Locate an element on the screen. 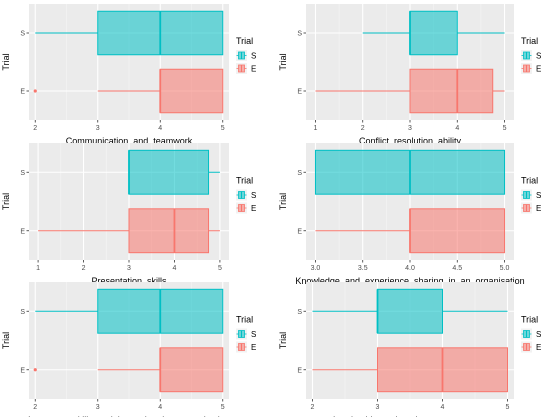 This screenshot has height=417, width=550. x-tick-label: 5.0 is located at coordinates (505, 268).